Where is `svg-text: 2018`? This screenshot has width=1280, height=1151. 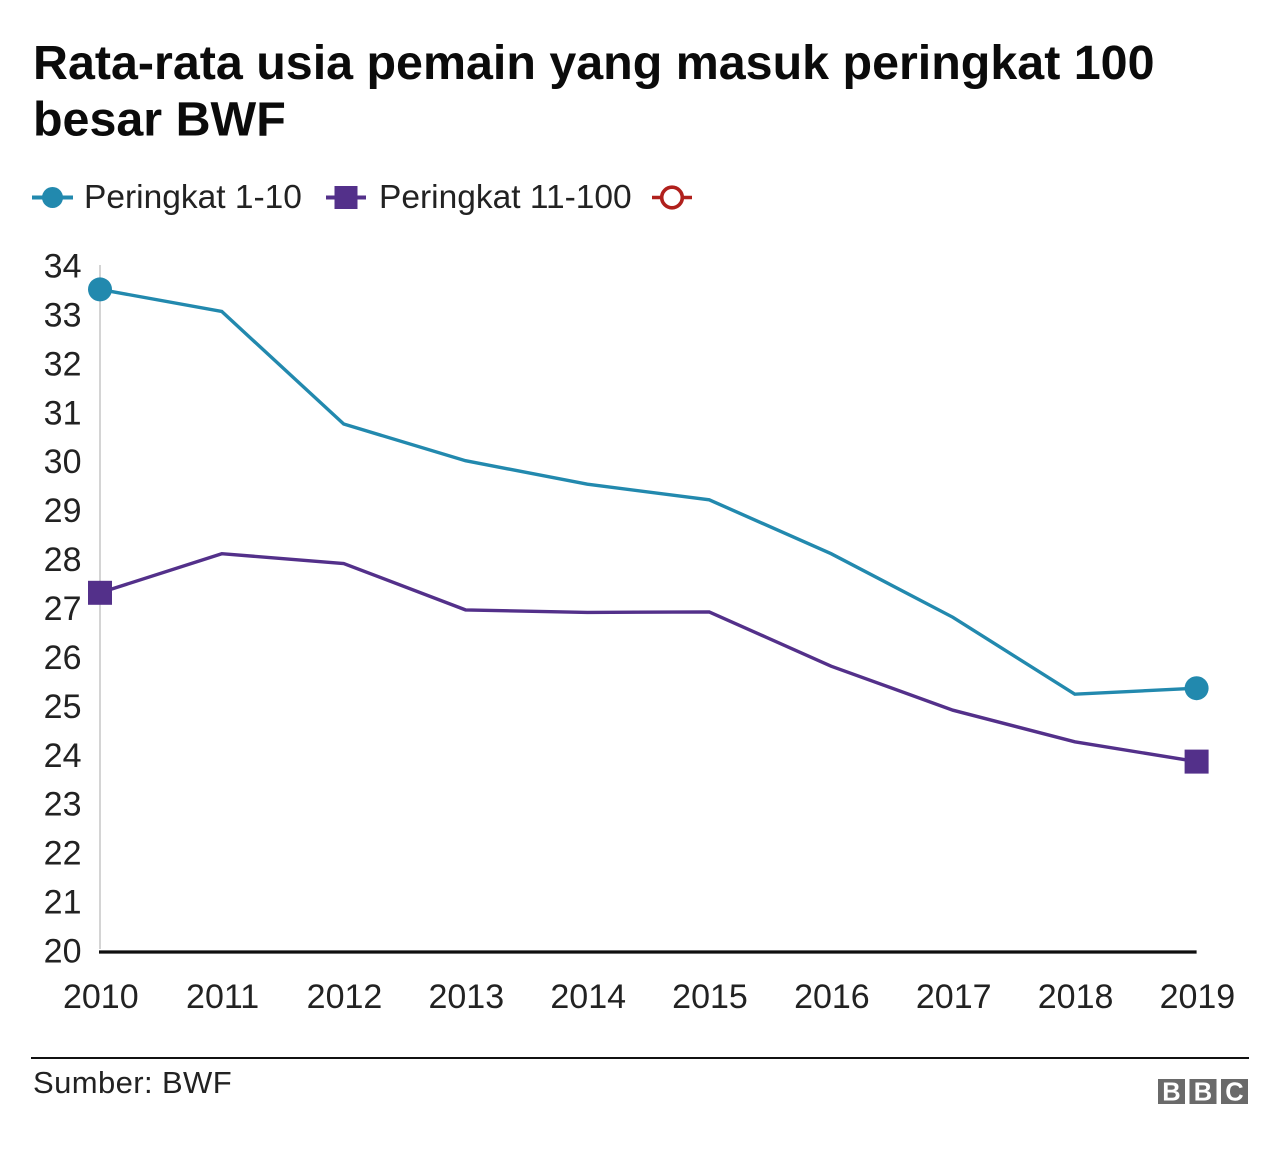
svg-text: 2018 is located at coordinates (1076, 997).